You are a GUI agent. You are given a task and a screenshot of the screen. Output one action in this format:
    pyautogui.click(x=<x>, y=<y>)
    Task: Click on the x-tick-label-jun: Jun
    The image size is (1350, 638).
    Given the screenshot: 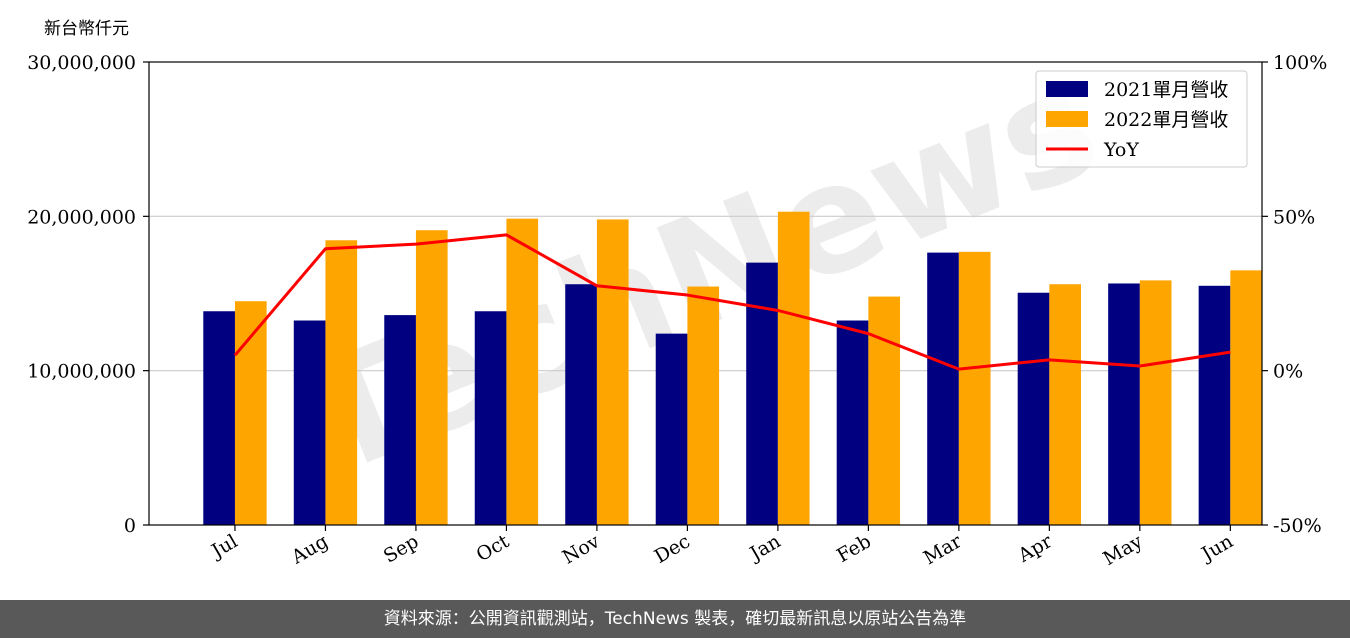 What is the action you would take?
    pyautogui.click(x=1216, y=548)
    